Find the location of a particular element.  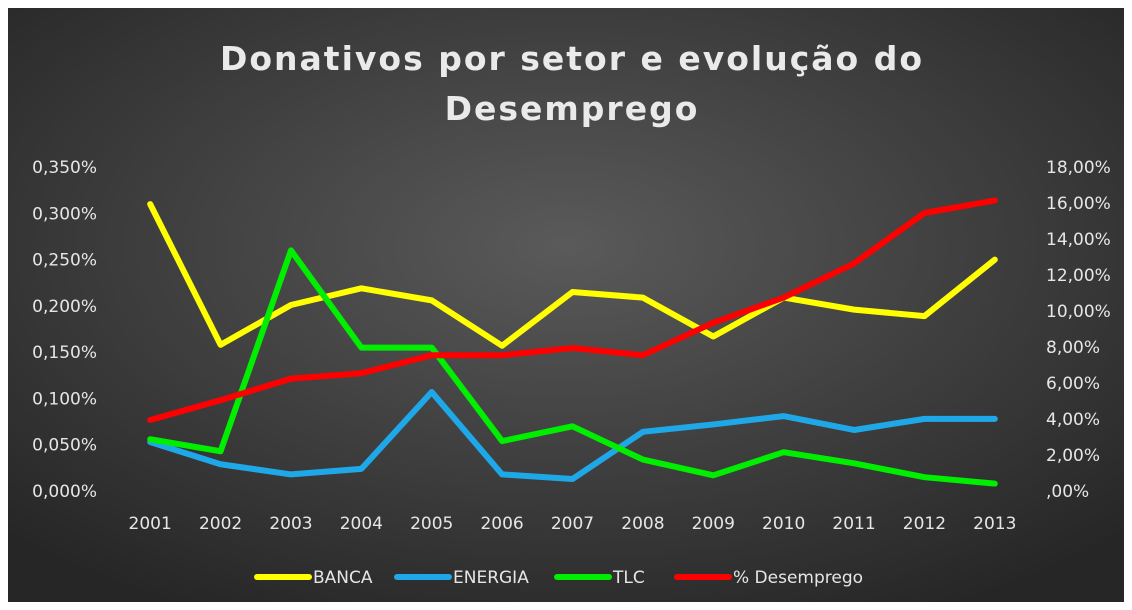

x-tick-label: 2013 is located at coordinates (994, 524).